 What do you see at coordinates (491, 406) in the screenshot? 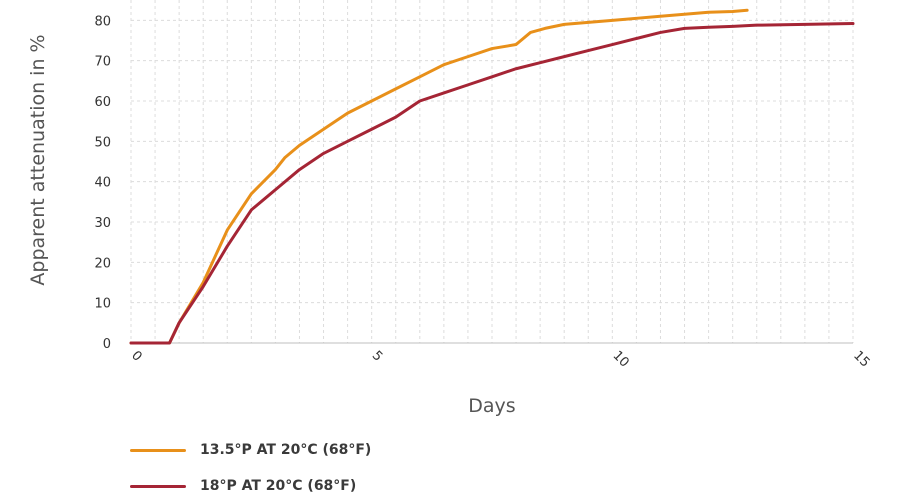
I see `x-axis-label: Days` at bounding box center [491, 406].